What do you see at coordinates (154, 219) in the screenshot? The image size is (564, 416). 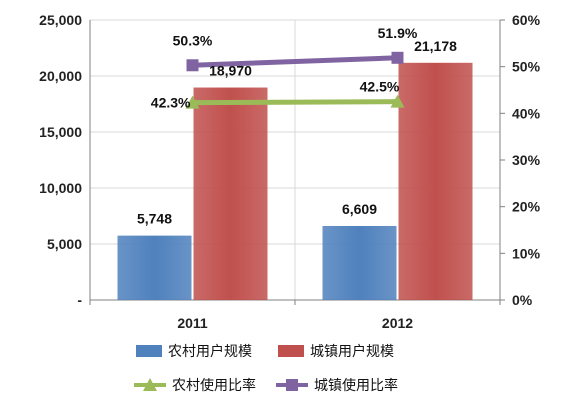 I see `bar-data-label: 5,748` at bounding box center [154, 219].